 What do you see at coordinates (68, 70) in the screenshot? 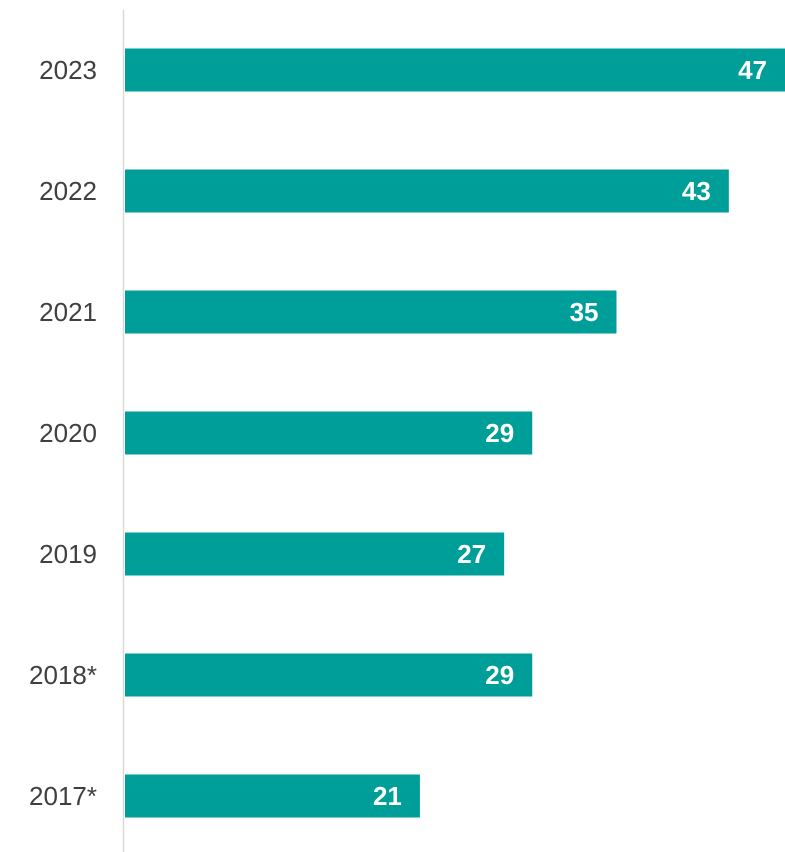
I see `category-label: 2023` at bounding box center [68, 70].